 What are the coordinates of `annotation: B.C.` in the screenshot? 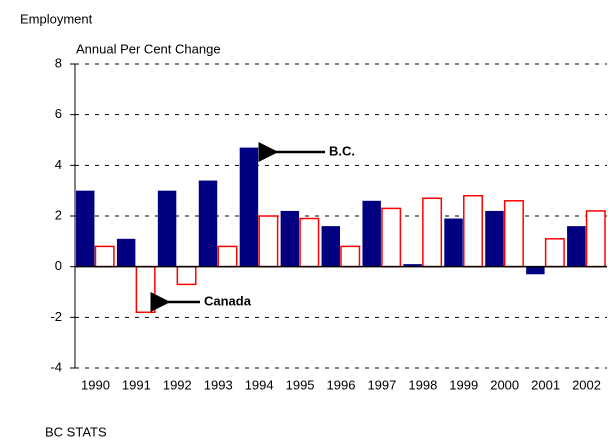 It's located at (342, 150).